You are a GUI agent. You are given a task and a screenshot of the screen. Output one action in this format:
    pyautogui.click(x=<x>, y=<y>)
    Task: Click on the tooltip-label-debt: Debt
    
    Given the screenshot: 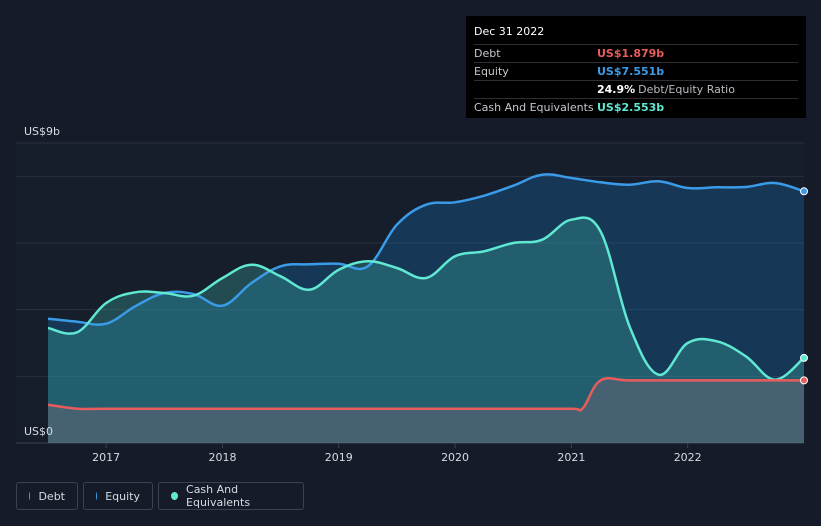 What is the action you would take?
    pyautogui.click(x=487, y=53)
    